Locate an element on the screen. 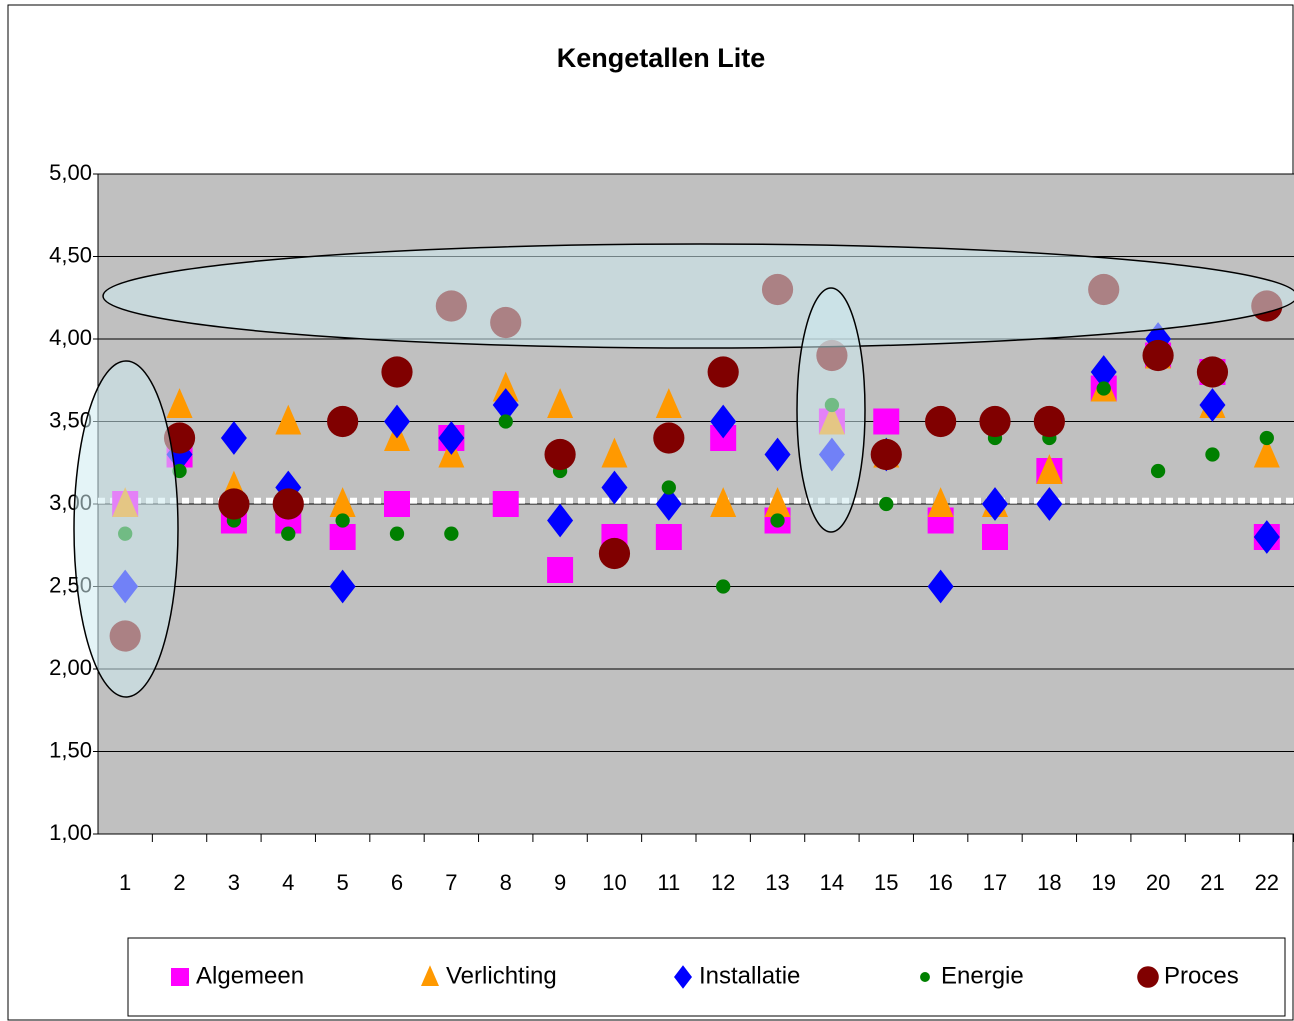  x-tick-label: 16 is located at coordinates (940, 882).